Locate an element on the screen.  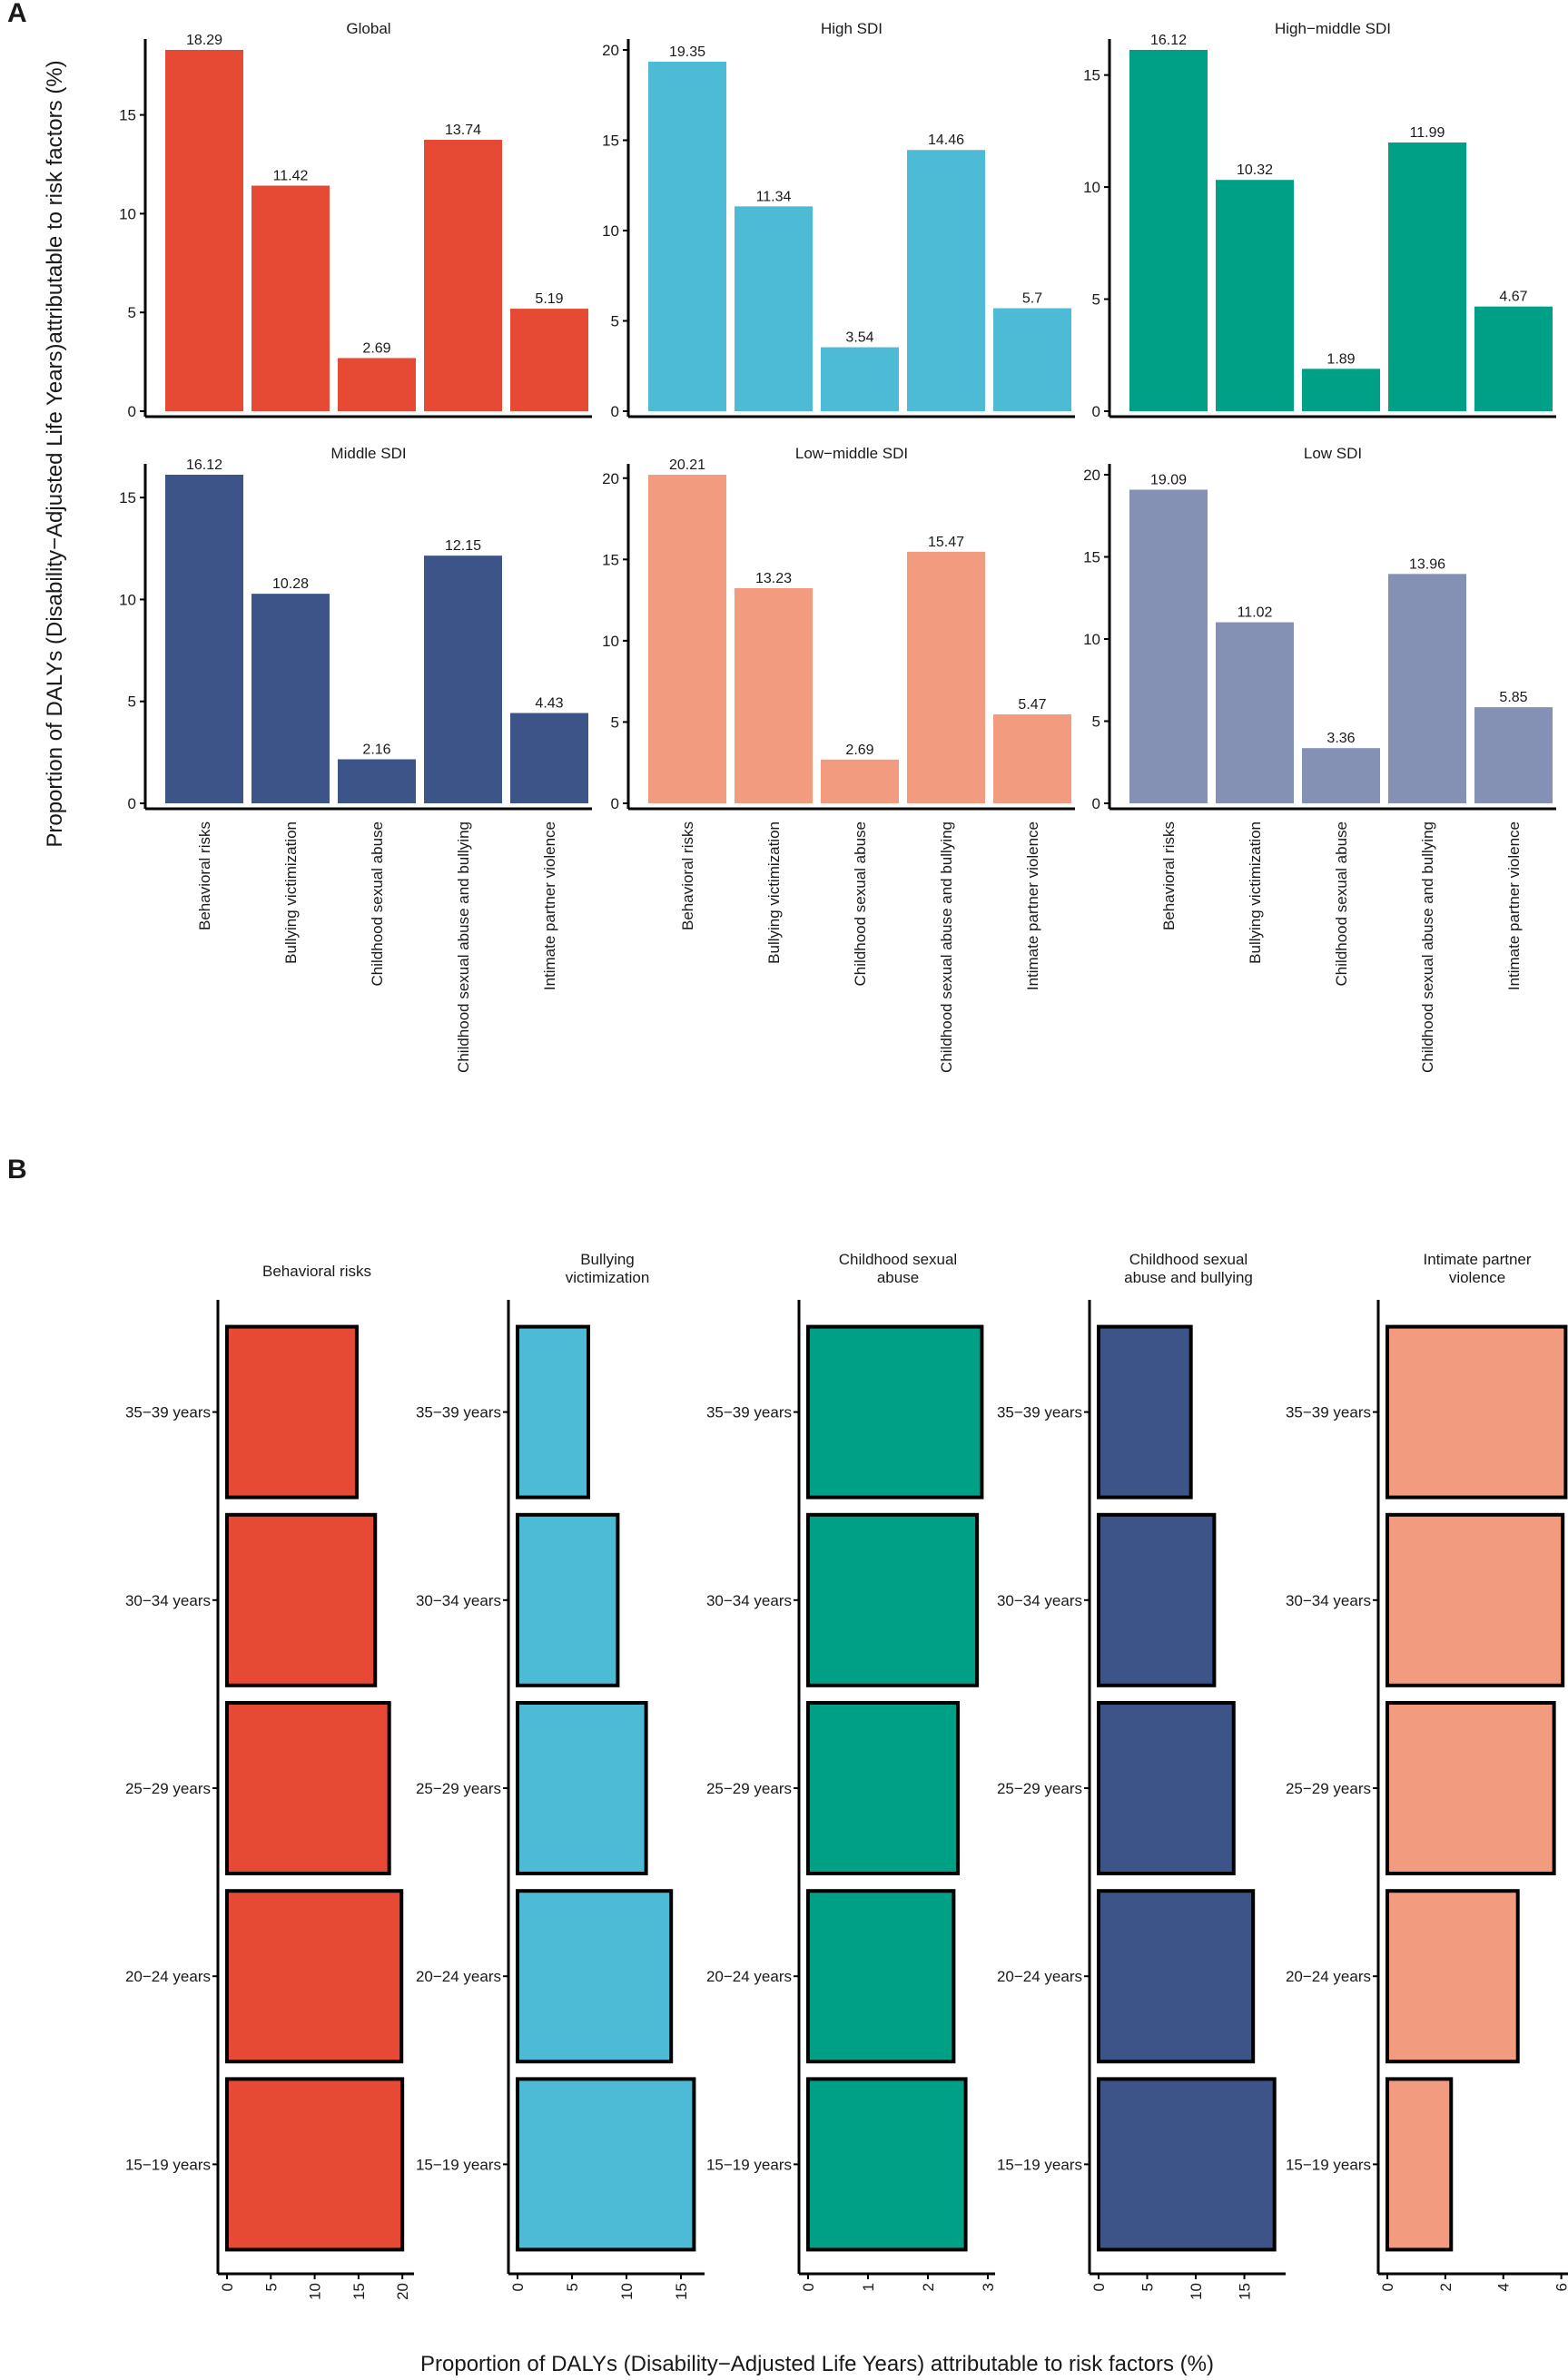
bar-value-label: 16.12 is located at coordinates (204, 465).